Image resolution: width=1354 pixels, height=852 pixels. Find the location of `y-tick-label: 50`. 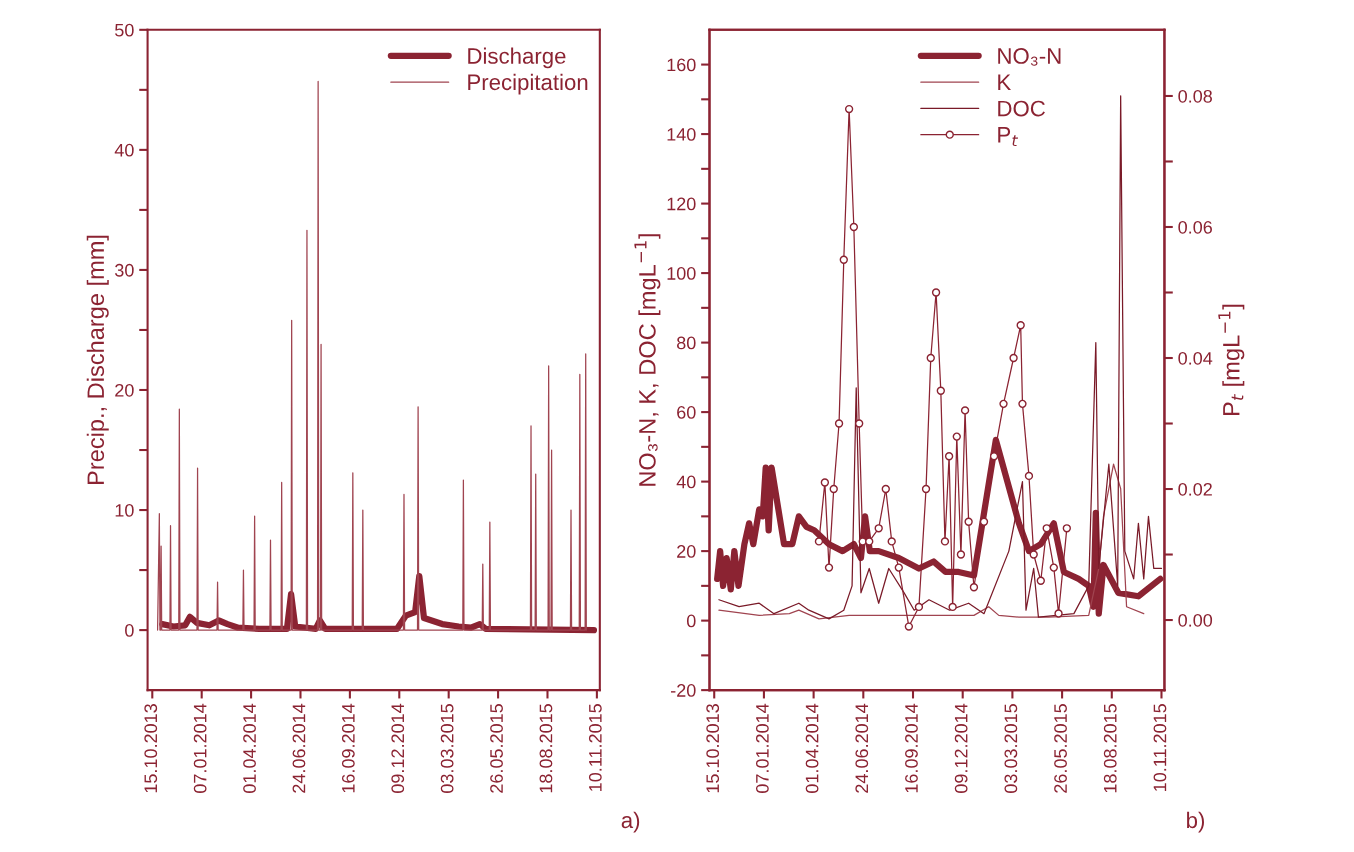

y-tick-label: 50 is located at coordinates (124, 30).